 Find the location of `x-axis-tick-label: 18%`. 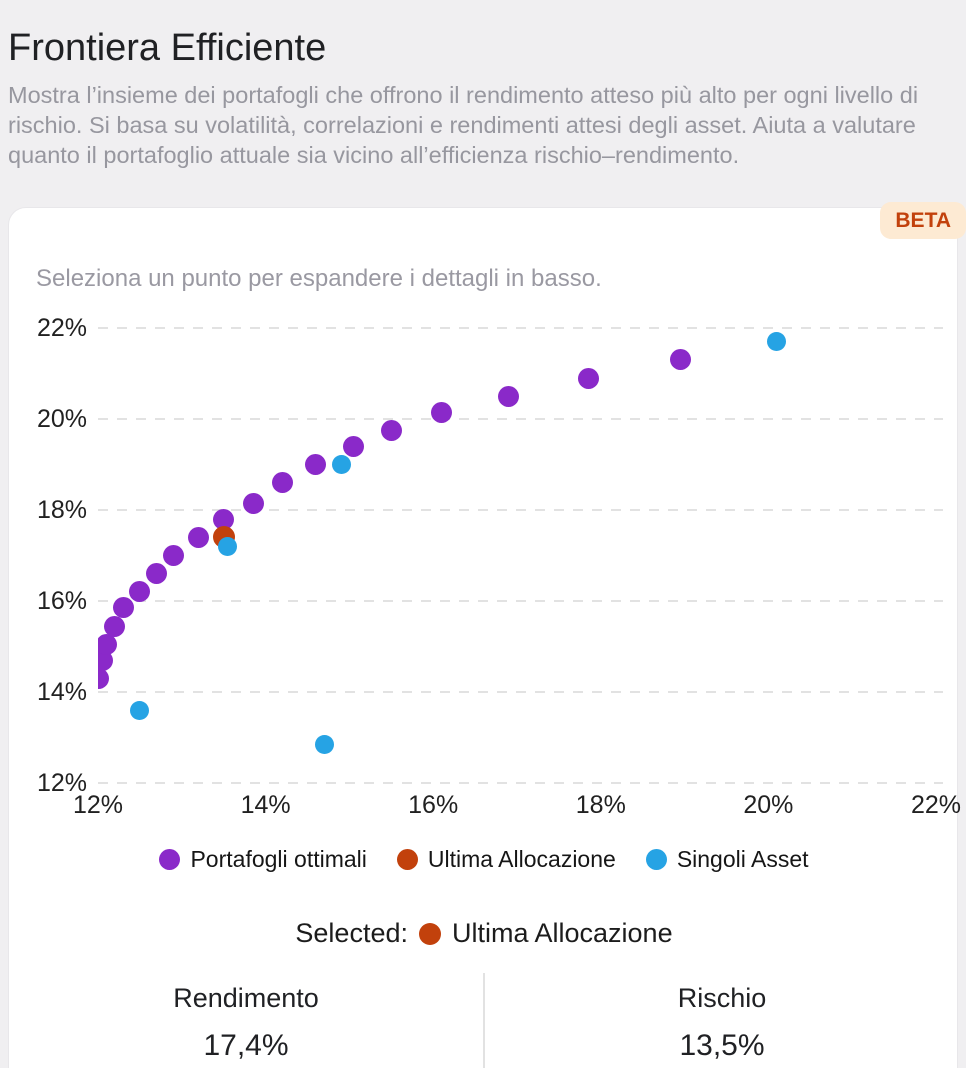

x-axis-tick-label: 18% is located at coordinates (600, 805).